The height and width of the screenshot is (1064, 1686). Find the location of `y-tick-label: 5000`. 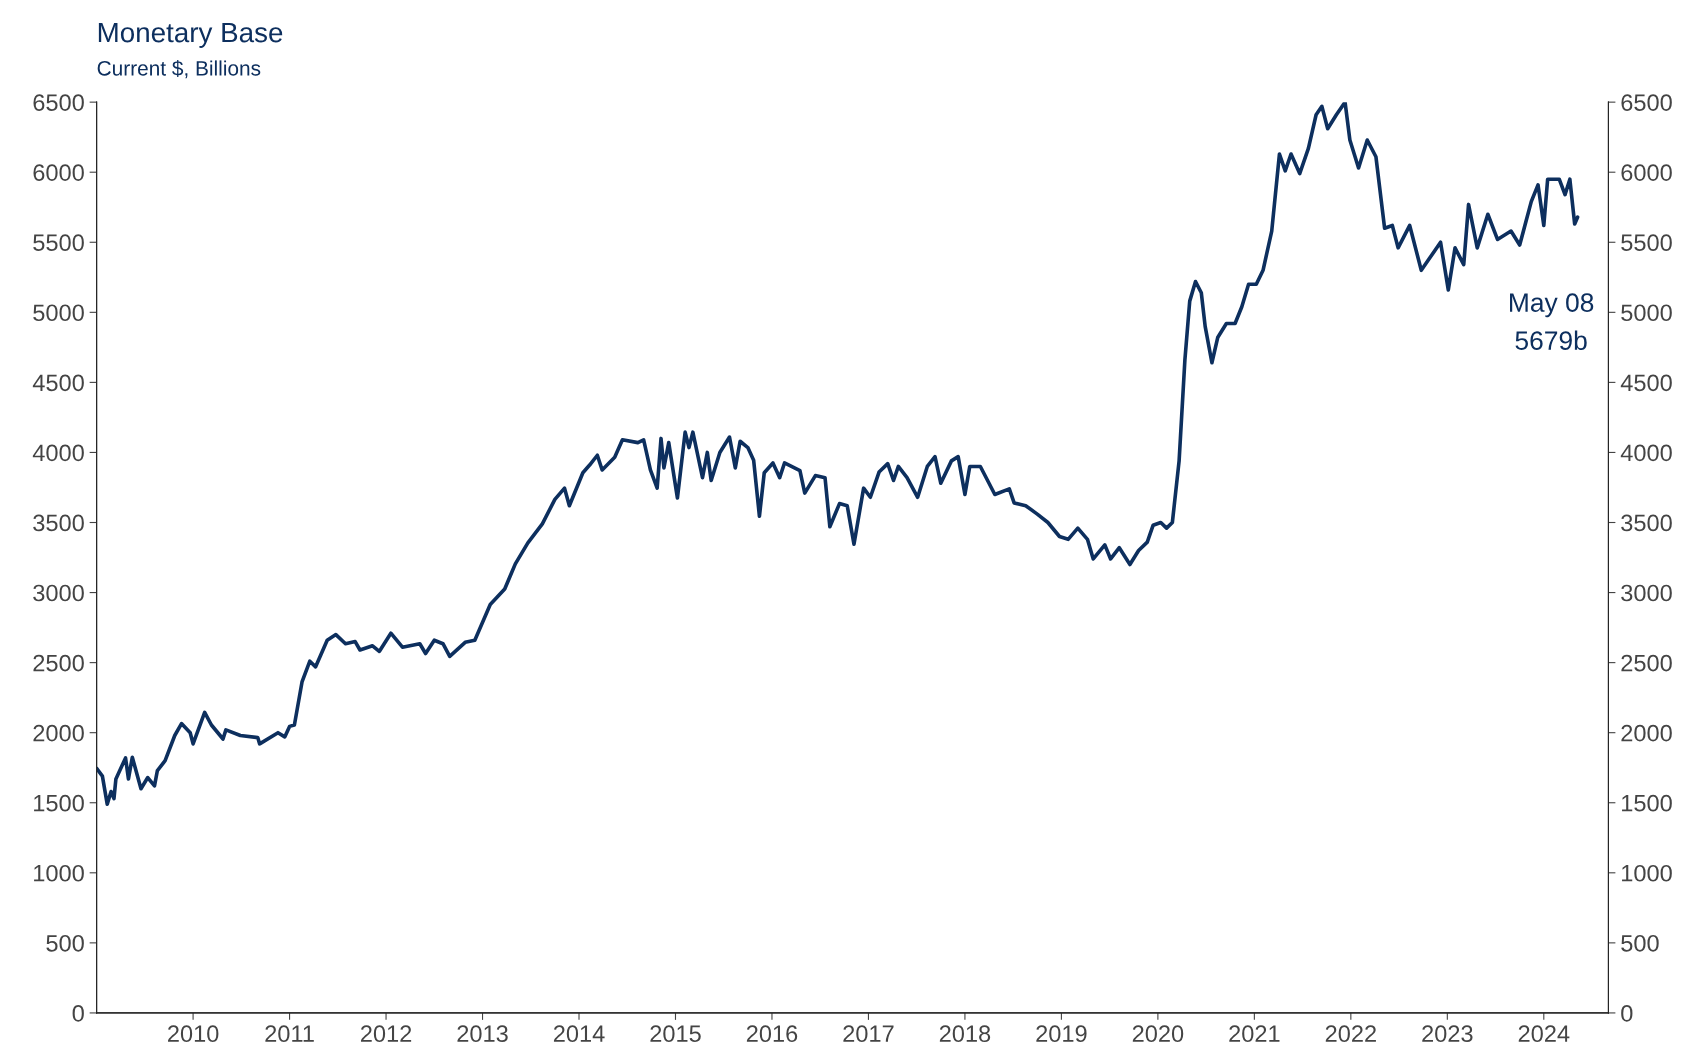

y-tick-label: 5000 is located at coordinates (58, 313).